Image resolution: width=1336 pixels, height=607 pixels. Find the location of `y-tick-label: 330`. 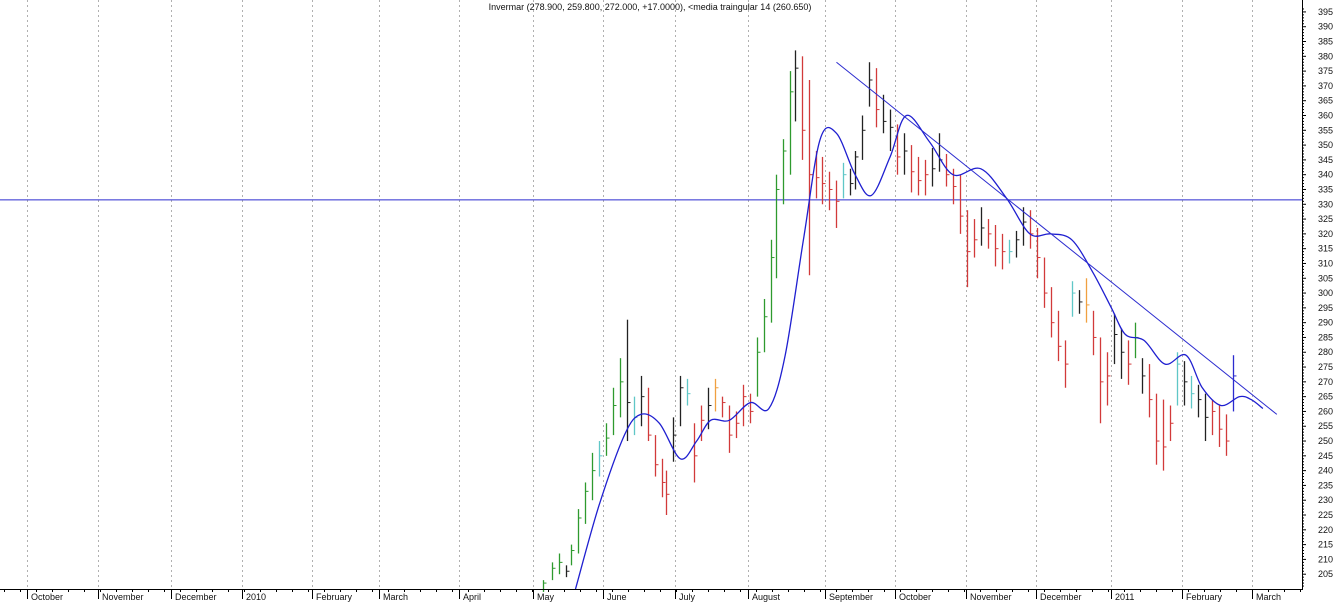

y-tick-label: 330 is located at coordinates (1325, 204).